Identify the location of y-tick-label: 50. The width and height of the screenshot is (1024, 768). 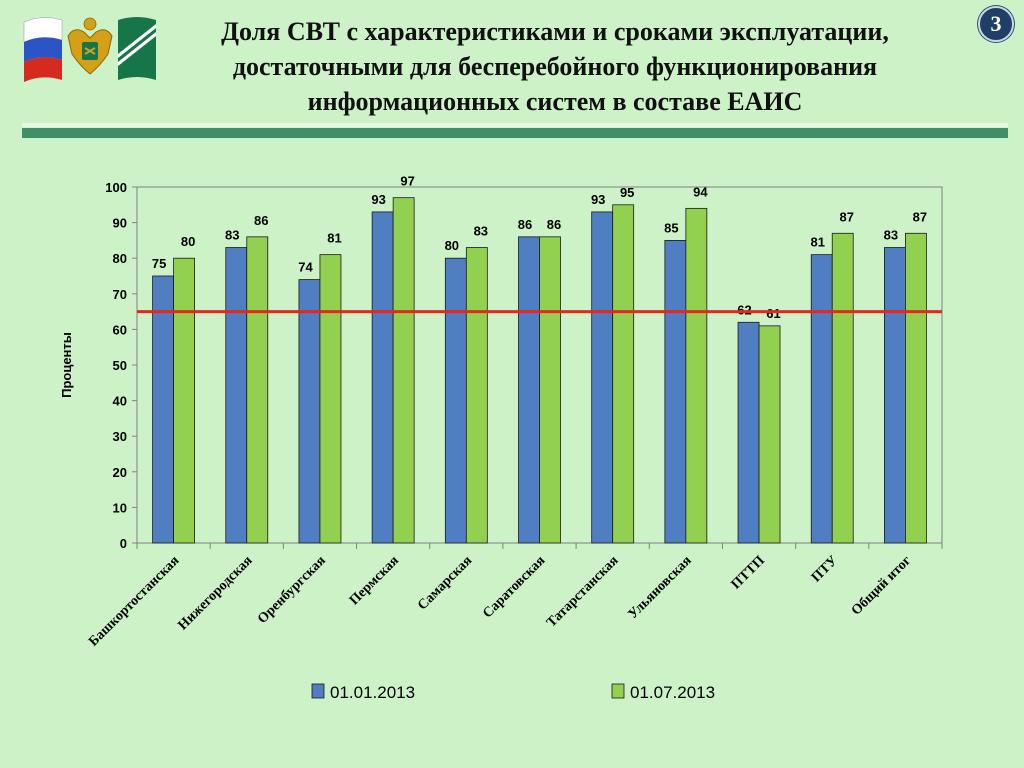
(120, 365).